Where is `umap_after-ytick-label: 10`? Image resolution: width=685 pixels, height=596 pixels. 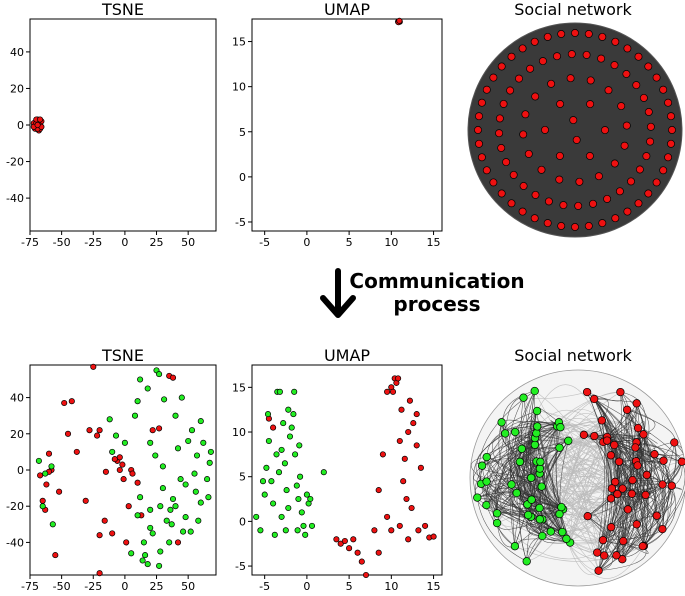
umap_after-ytick-label: 10 is located at coordinates (239, 432).